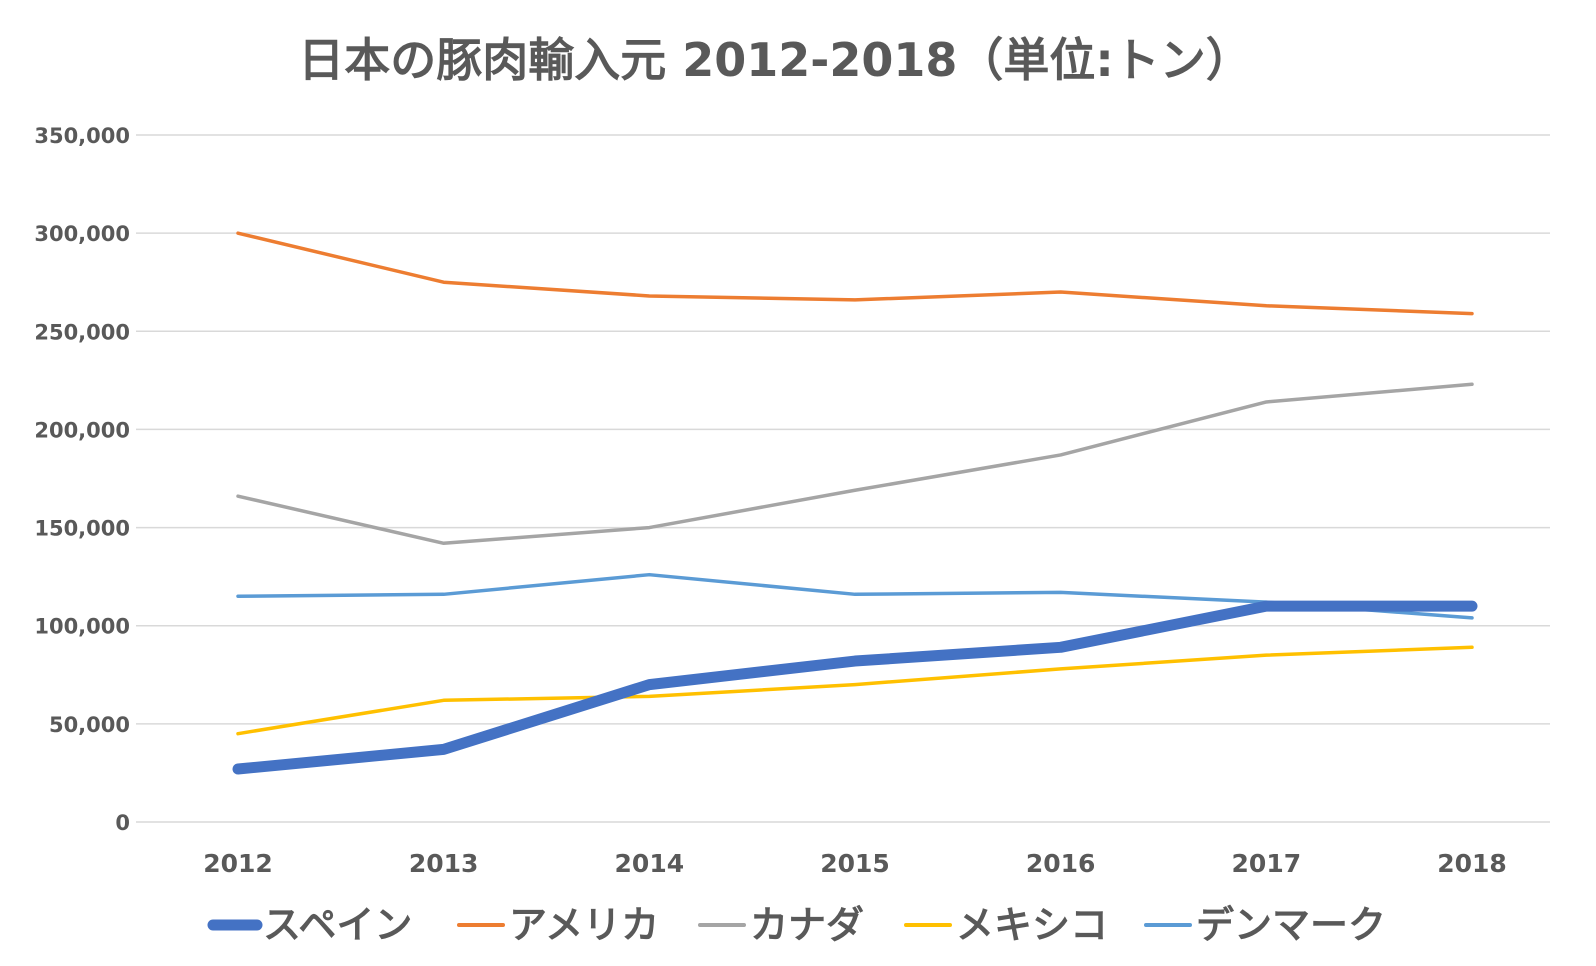  I want to click on y-tick-label: 0, so click(122, 823).